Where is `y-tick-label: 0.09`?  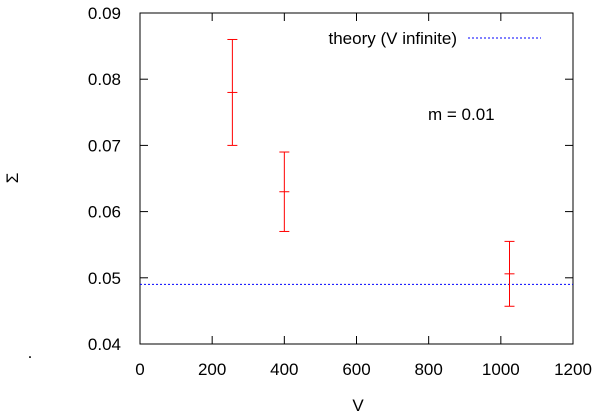
y-tick-label: 0.09 is located at coordinates (104, 13).